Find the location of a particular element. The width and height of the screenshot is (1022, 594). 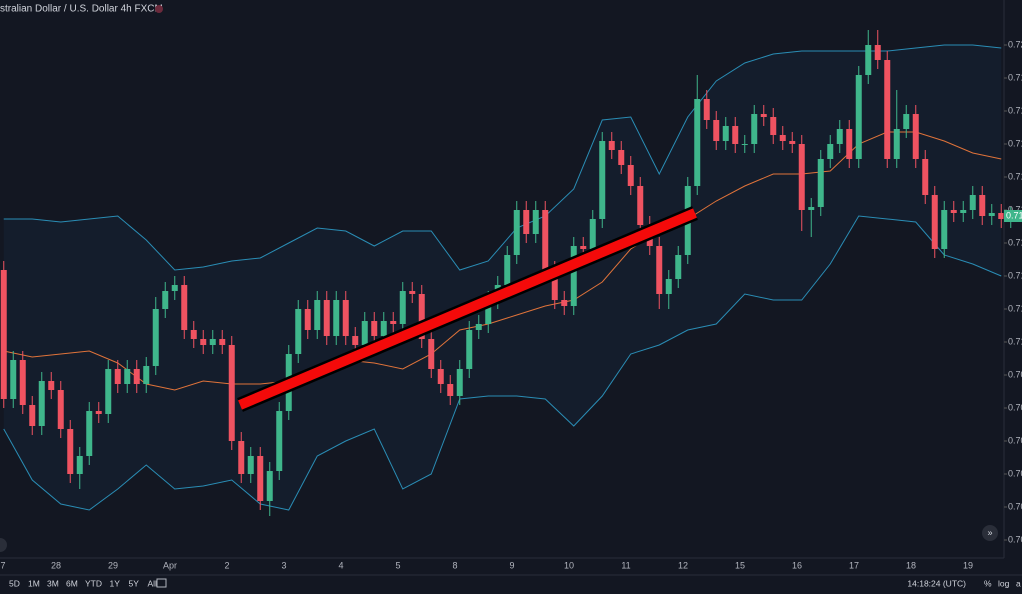

range-button: 3M is located at coordinates (53, 583).